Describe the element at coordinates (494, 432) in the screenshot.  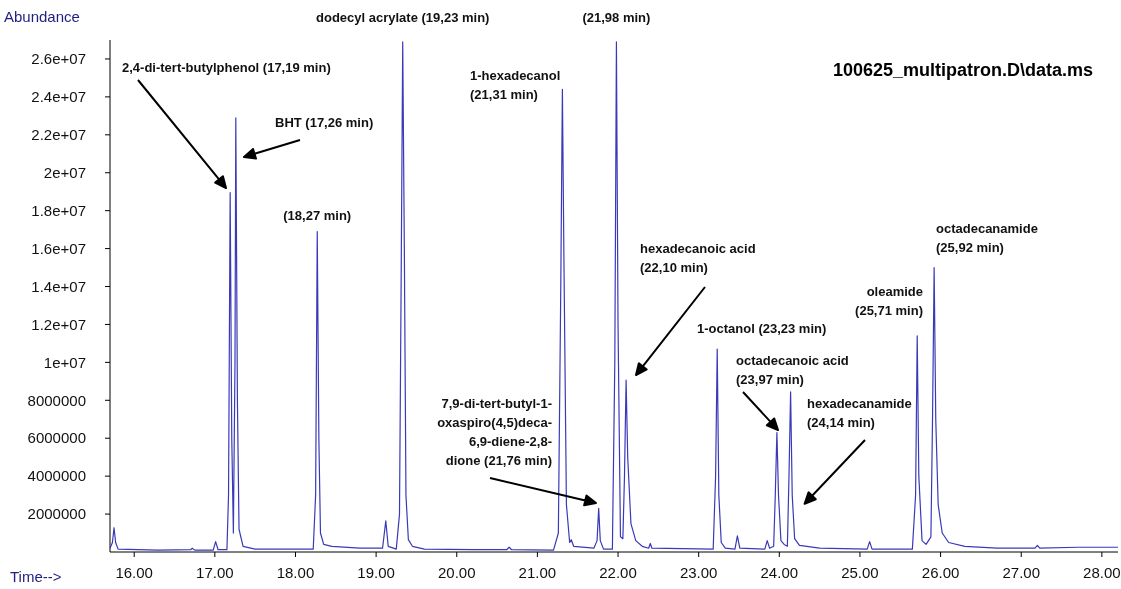
I see `annotation: 7,9-di-tert-butyl-1-oxaspiro(4,5)deca-6,9-diene-2,8-dione (21,76 min)` at that location.